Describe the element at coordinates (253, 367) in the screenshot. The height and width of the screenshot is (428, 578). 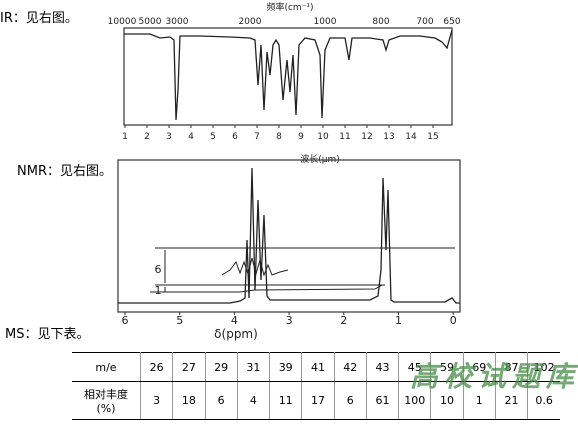
I see `table-cell: 31` at that location.